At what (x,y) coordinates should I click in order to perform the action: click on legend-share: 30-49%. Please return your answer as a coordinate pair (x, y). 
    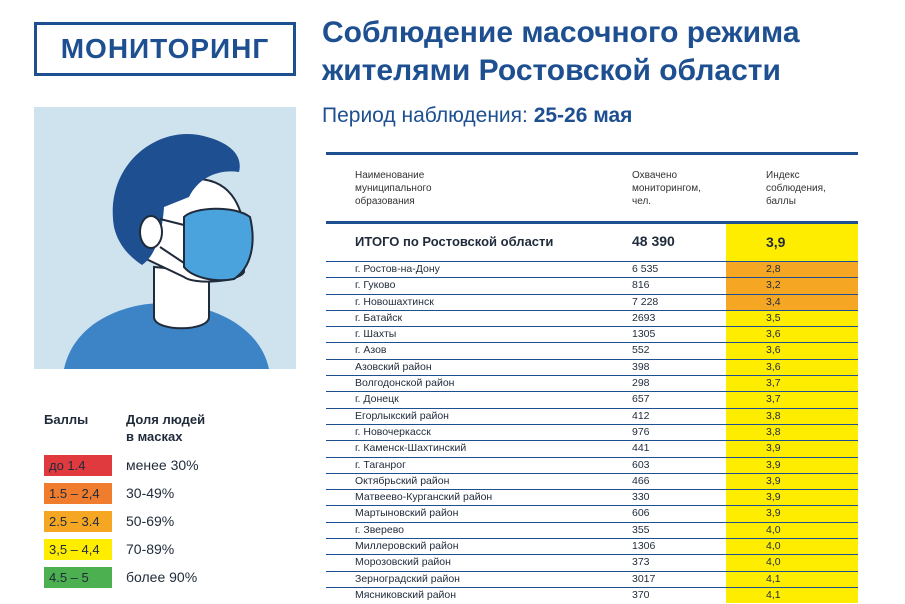
    Looking at the image, I should click on (150, 493).